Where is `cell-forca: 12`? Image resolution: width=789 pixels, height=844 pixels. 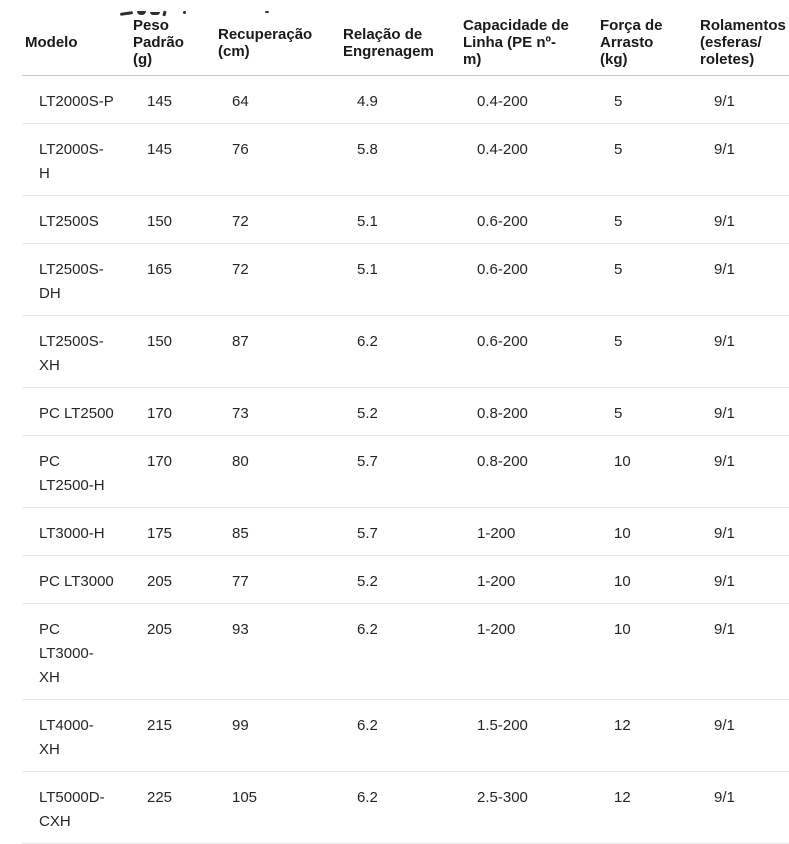
cell-forca: 12 is located at coordinates (647, 735).